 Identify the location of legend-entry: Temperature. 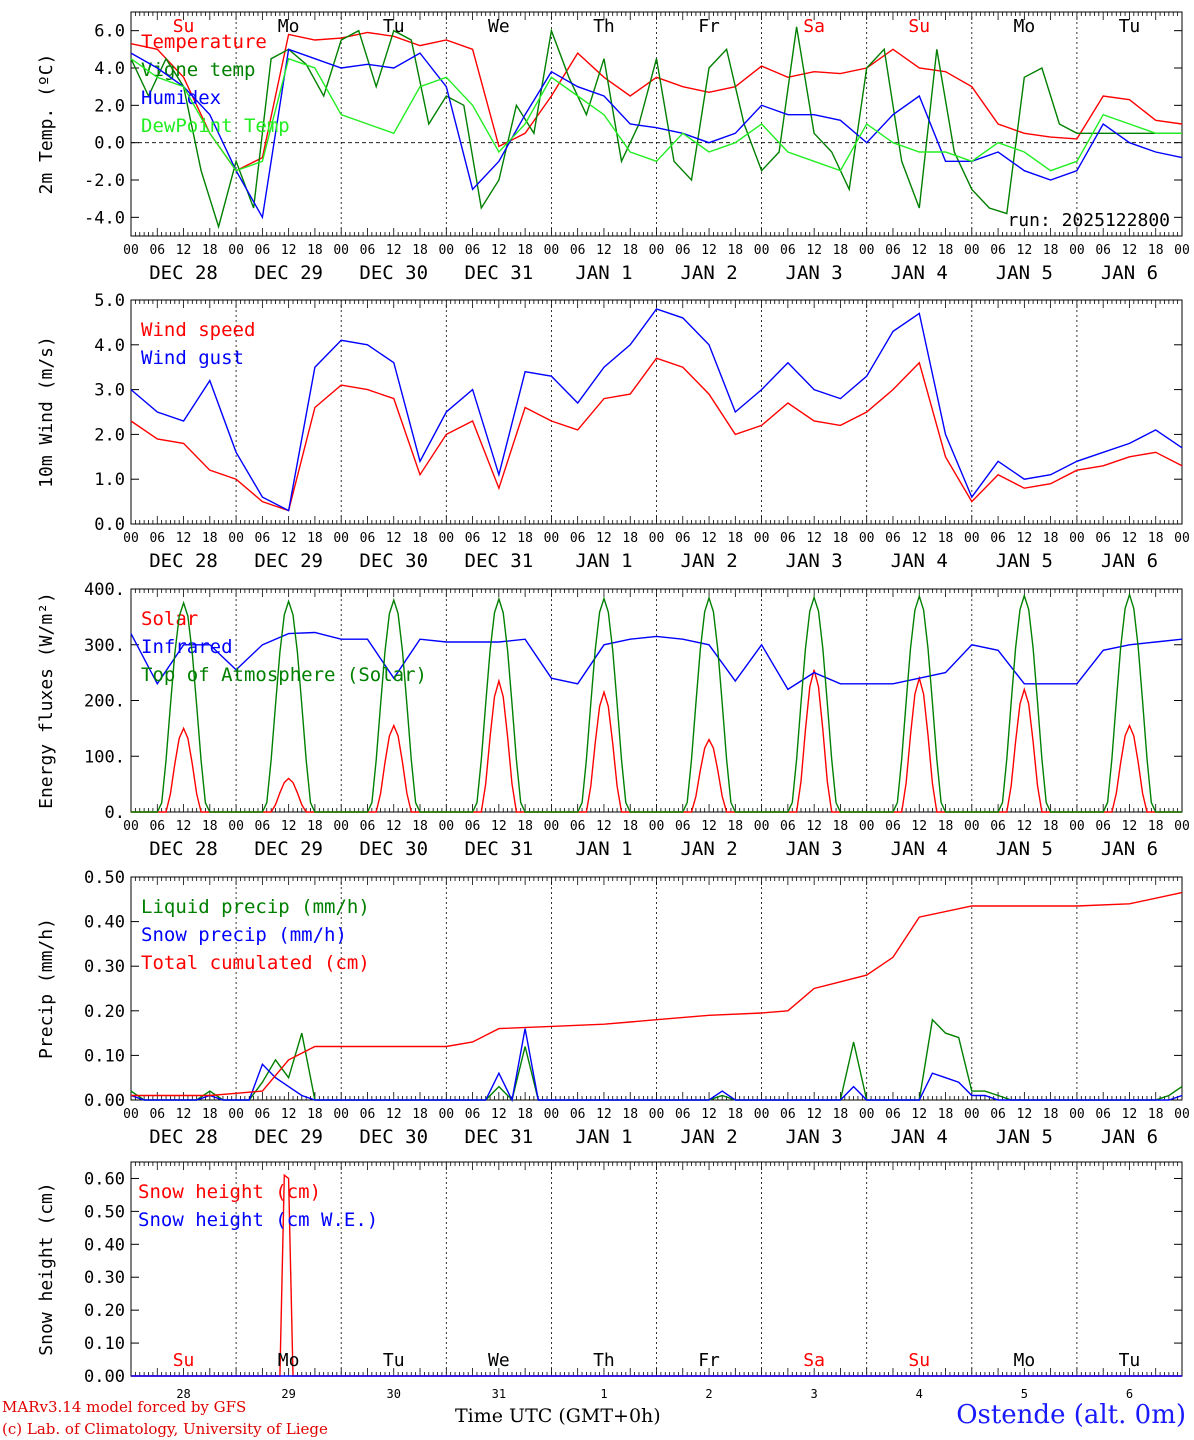
(204, 42).